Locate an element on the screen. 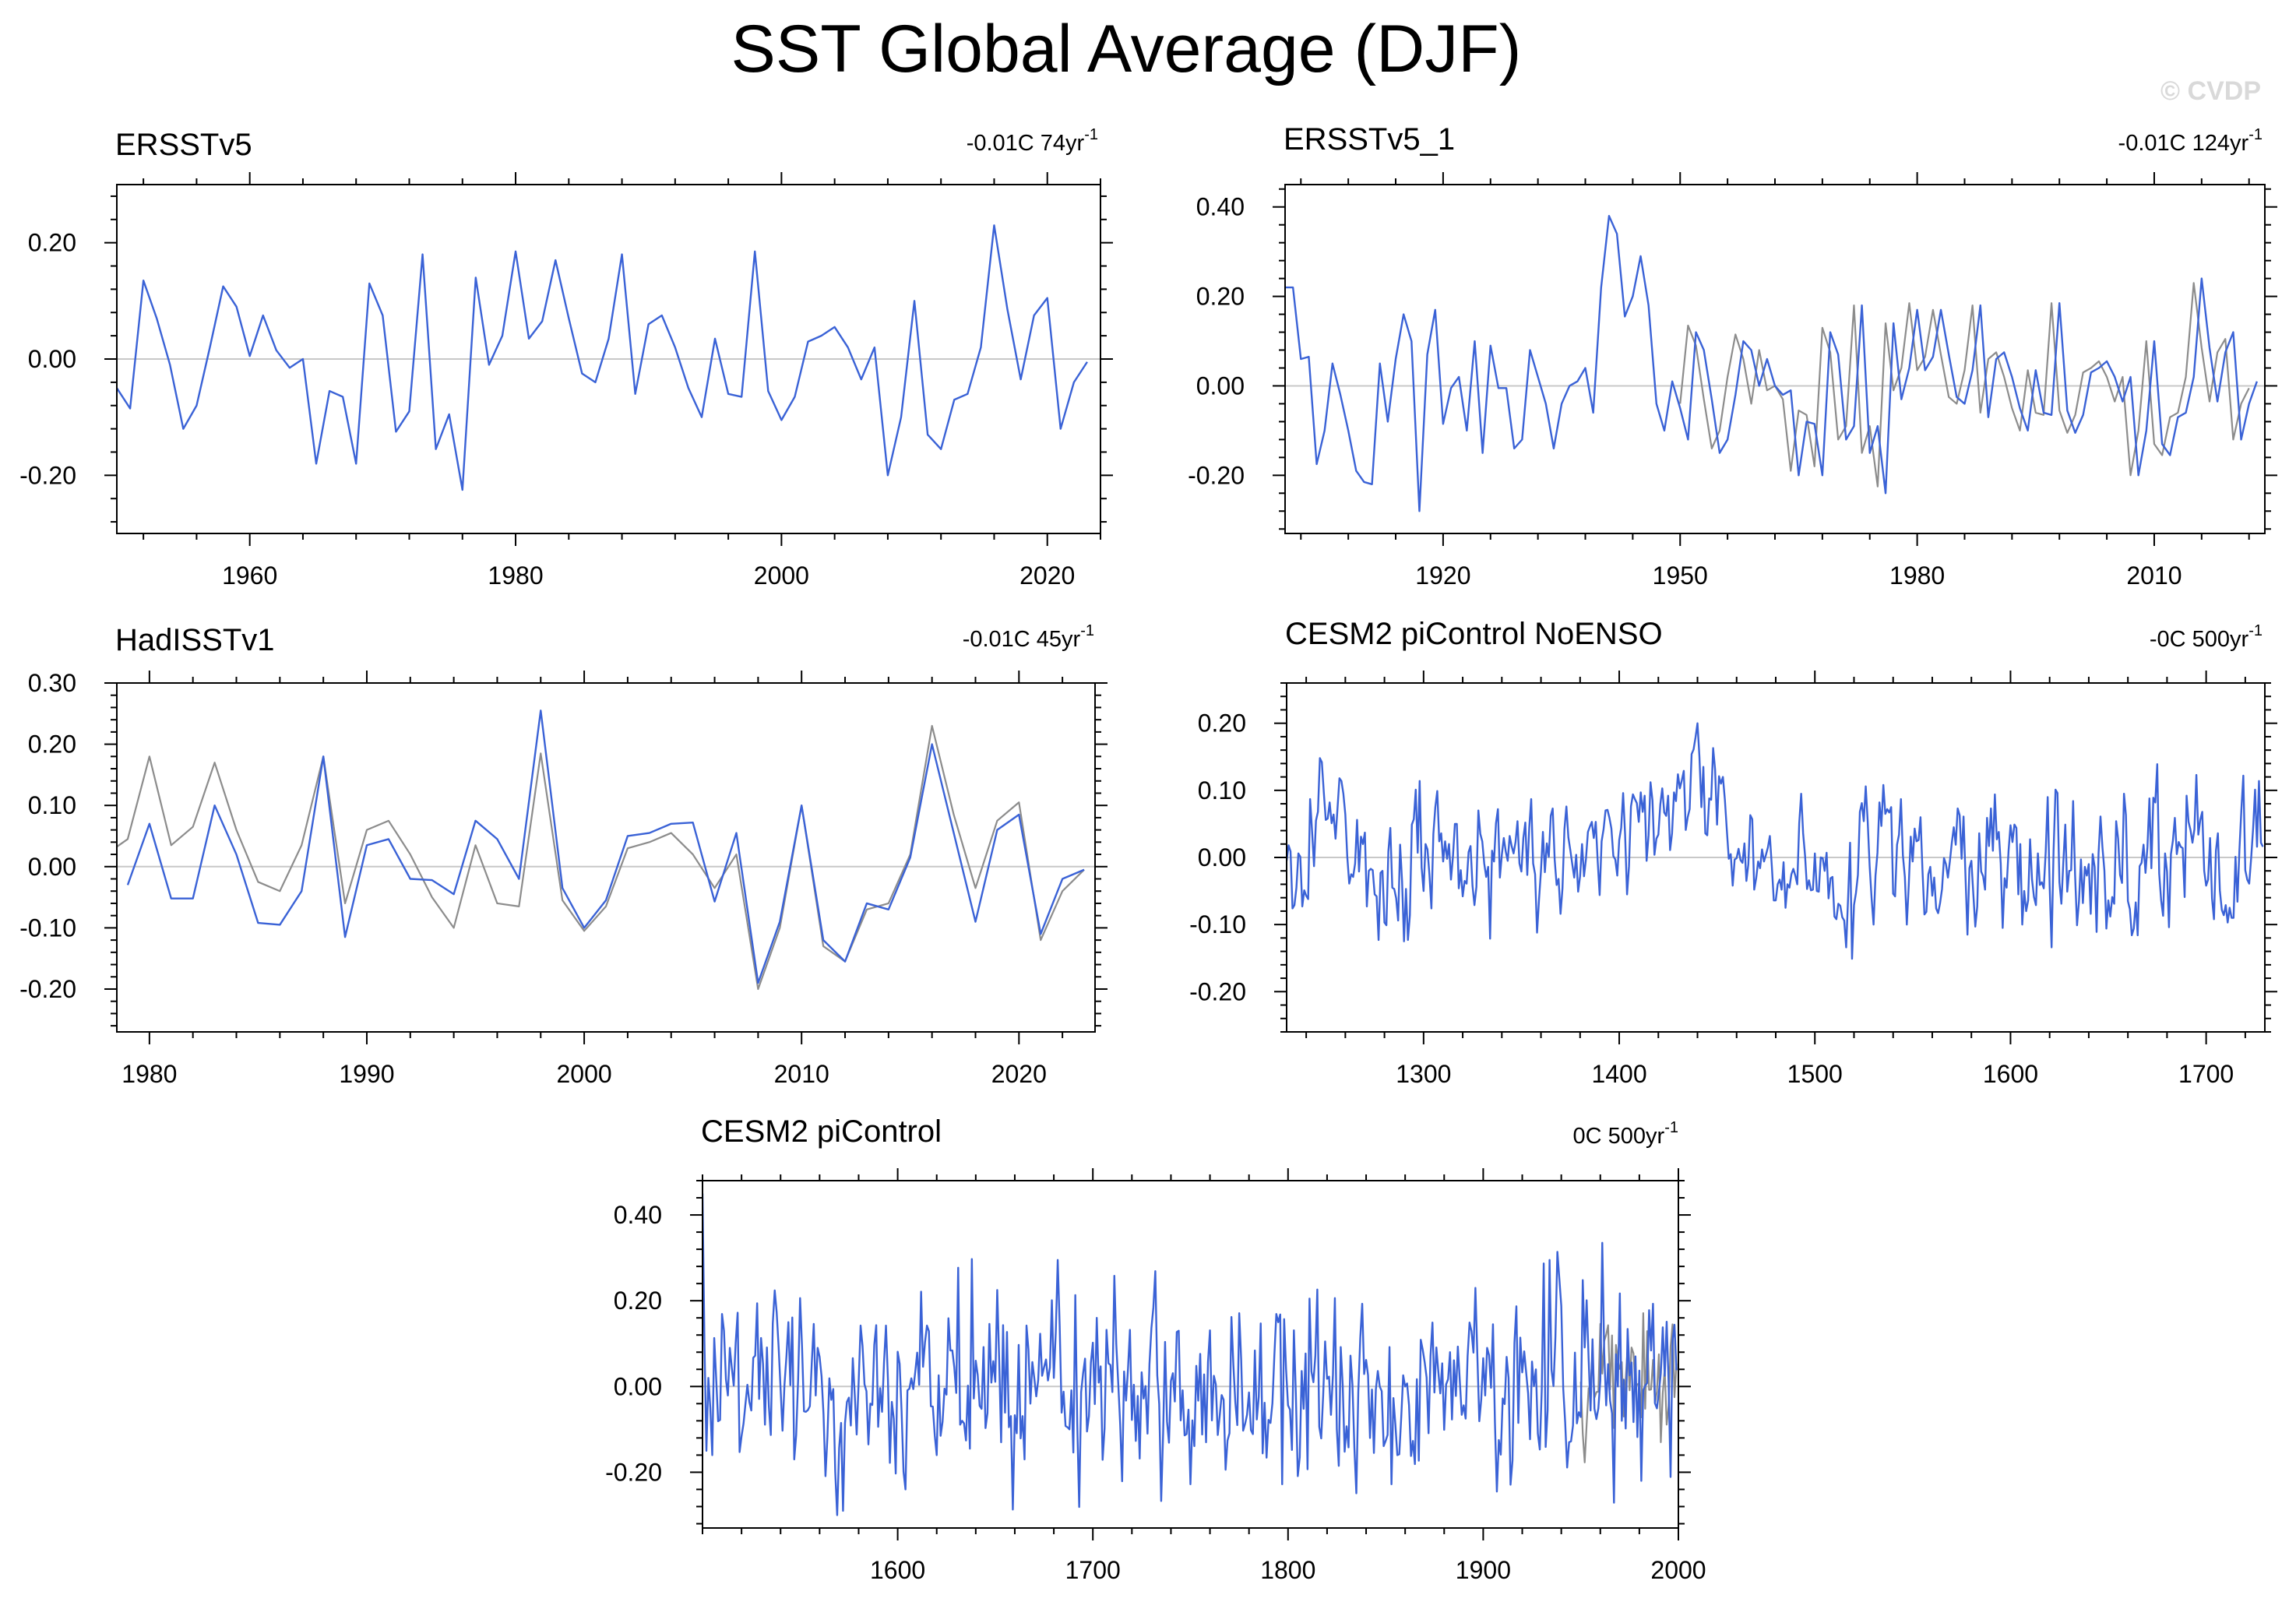  panel-title: HadISSTv1 is located at coordinates (195, 640).